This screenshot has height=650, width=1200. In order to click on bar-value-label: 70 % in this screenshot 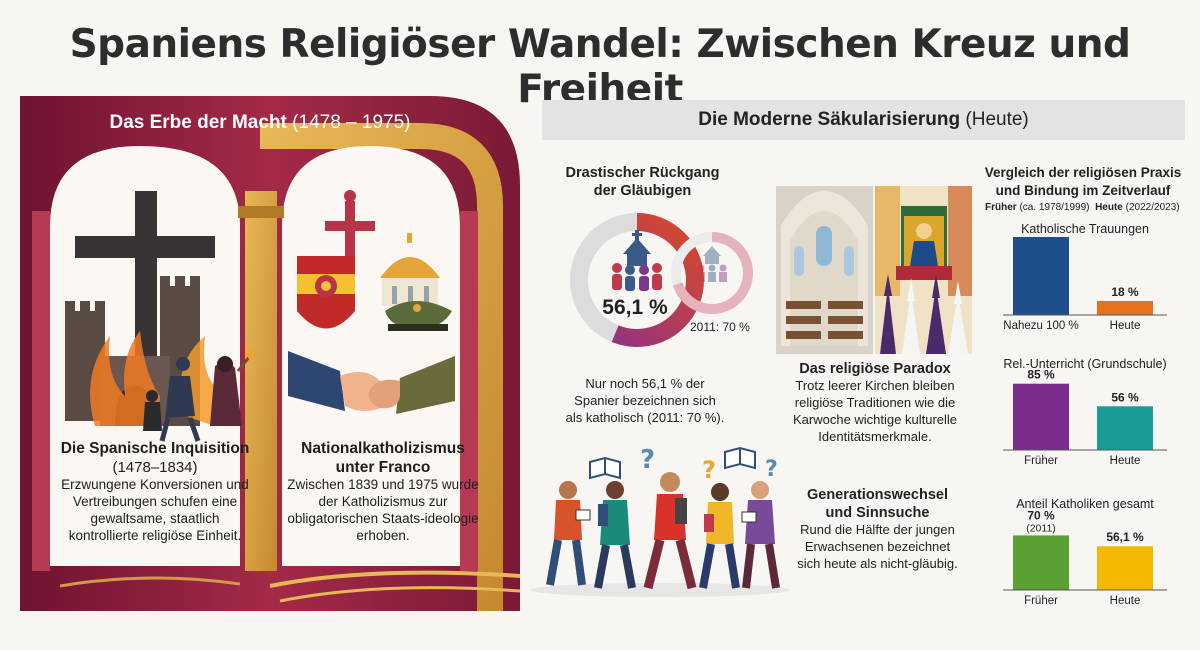, I will do `click(1041, 515)`.